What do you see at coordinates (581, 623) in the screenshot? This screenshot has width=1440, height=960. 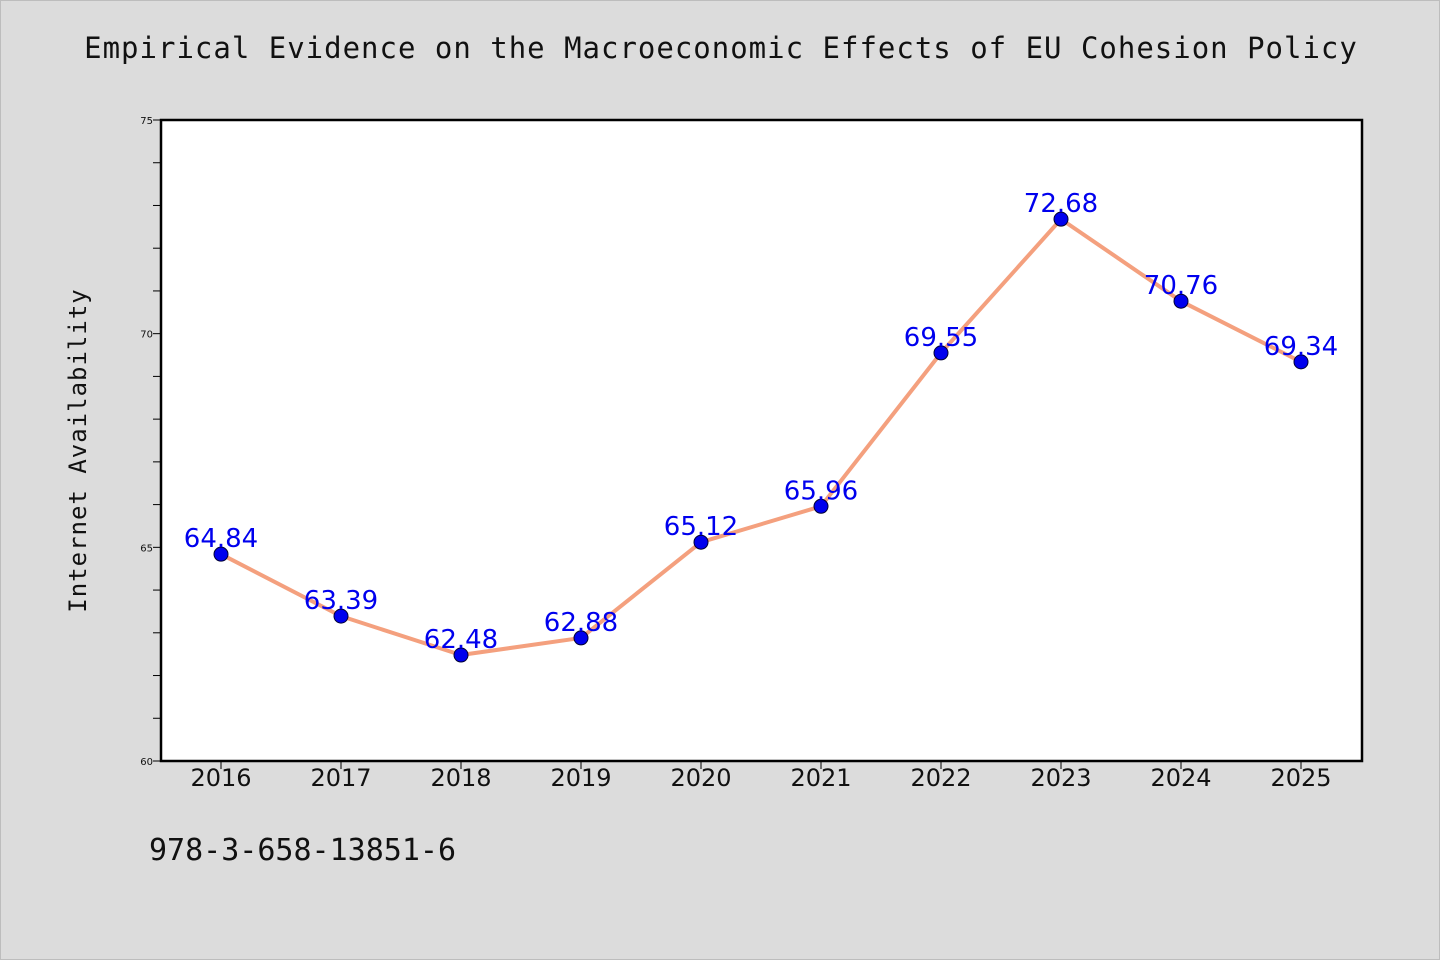 I see `data-label: 62.88` at bounding box center [581, 623].